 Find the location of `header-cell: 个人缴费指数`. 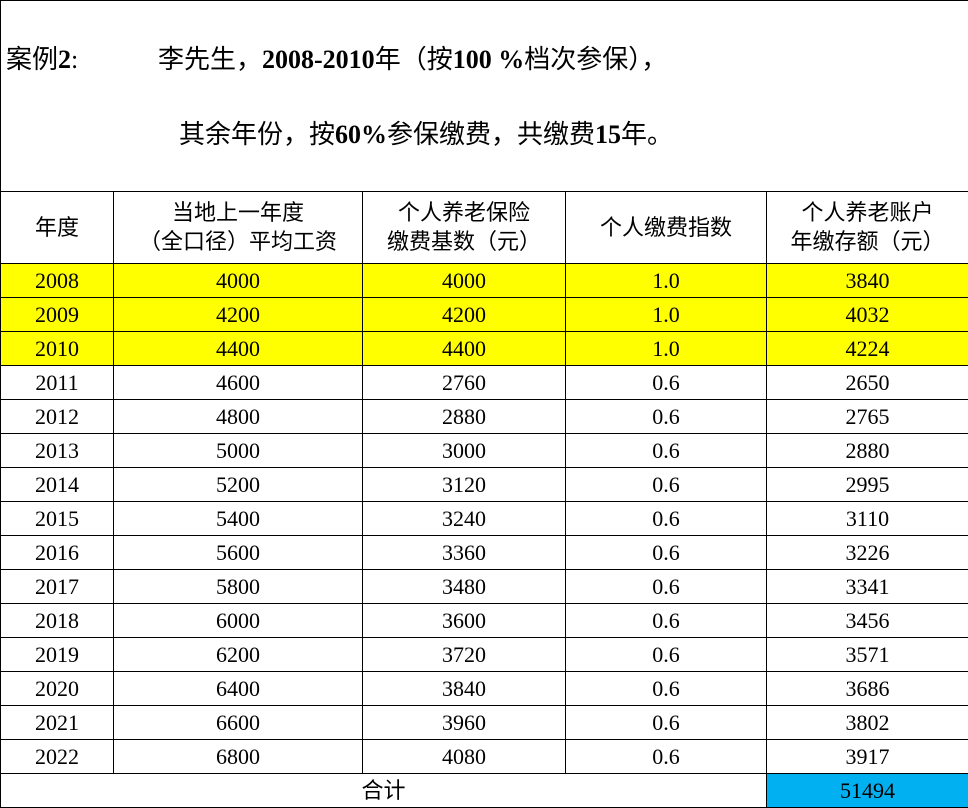

header-cell: 个人缴费指数 is located at coordinates (666, 228).